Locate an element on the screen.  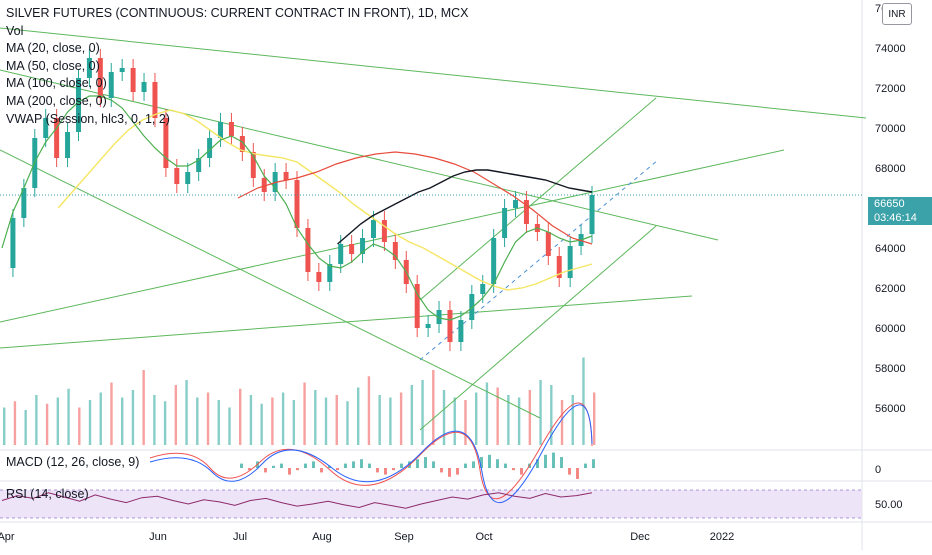
time-tick-label: Jul is located at coordinates (240, 537).